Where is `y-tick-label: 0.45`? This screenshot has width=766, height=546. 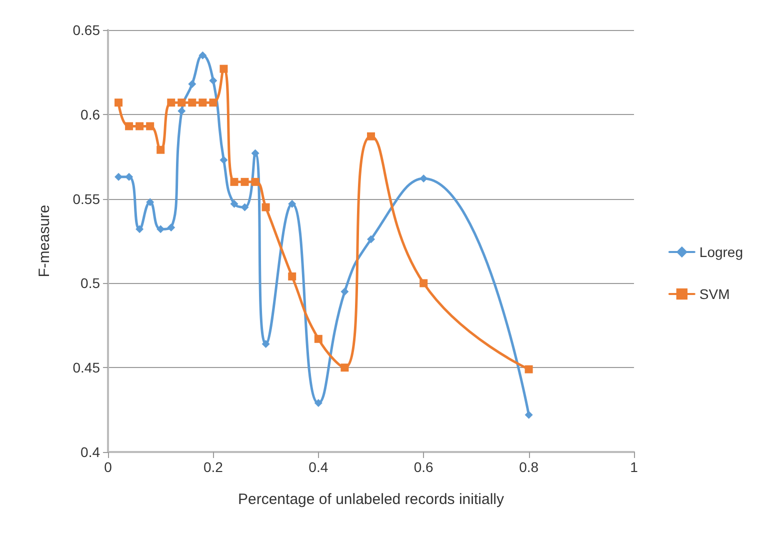 y-tick-label: 0.45 is located at coordinates (86, 368).